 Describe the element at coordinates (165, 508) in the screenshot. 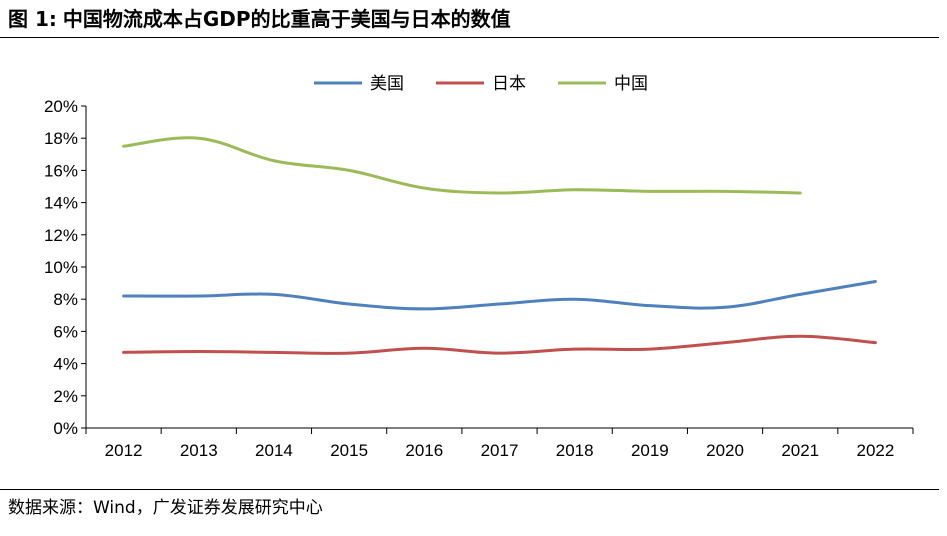

I see `source-note: 数据来源：Wind，广发证券发展研究中心` at that location.